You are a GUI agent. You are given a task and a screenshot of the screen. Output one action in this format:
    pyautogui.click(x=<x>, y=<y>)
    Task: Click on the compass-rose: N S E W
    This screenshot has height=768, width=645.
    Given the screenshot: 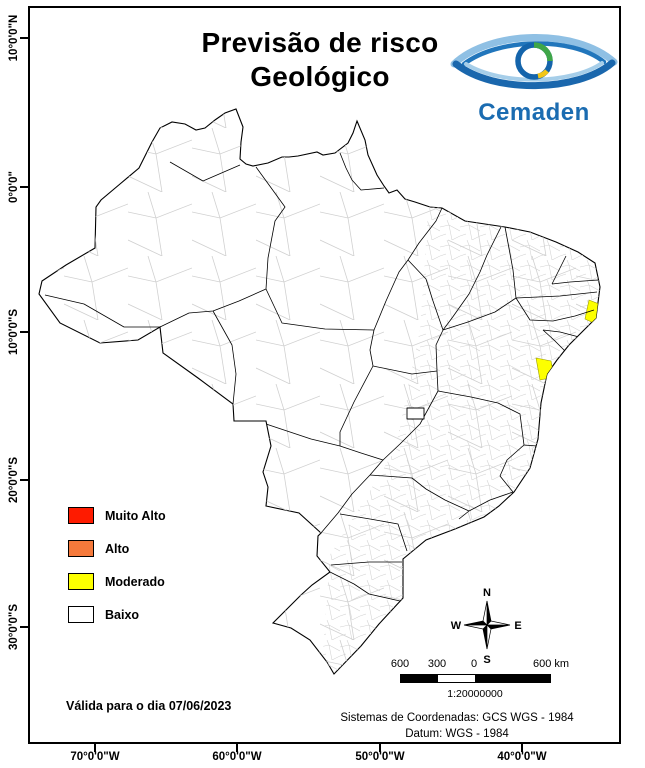 What is the action you would take?
    pyautogui.click(x=486, y=626)
    